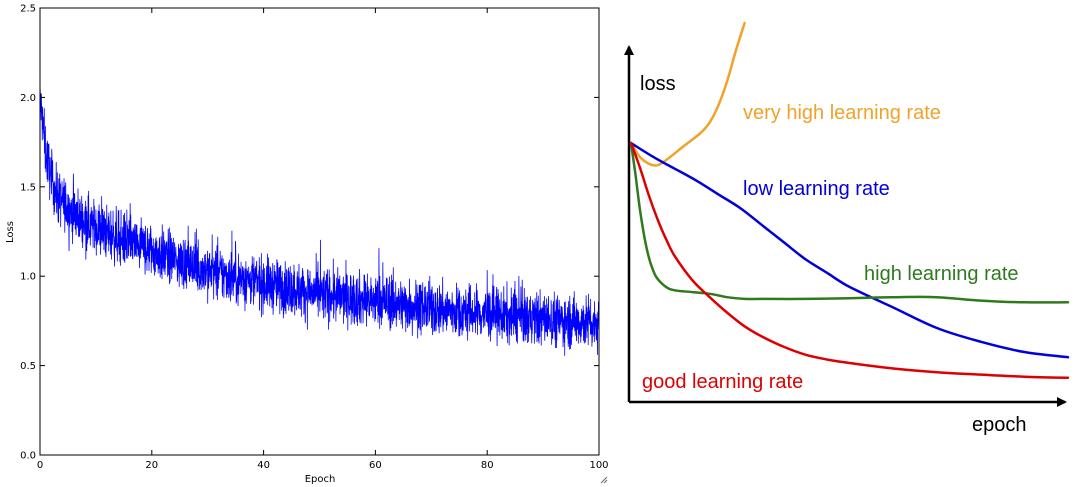 Image resolution: width=1077 pixels, height=487 pixels. I want to click on y-axis-label: Loss, so click(10, 232).